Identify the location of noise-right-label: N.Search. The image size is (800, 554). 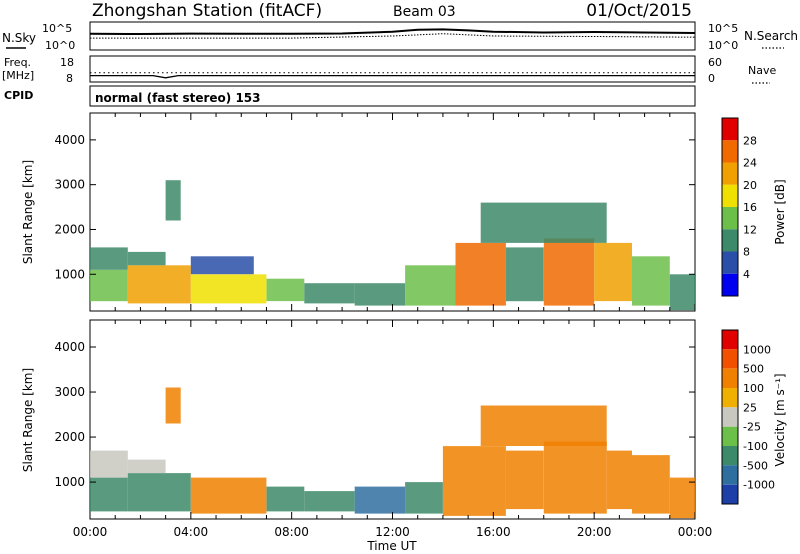
(771, 36).